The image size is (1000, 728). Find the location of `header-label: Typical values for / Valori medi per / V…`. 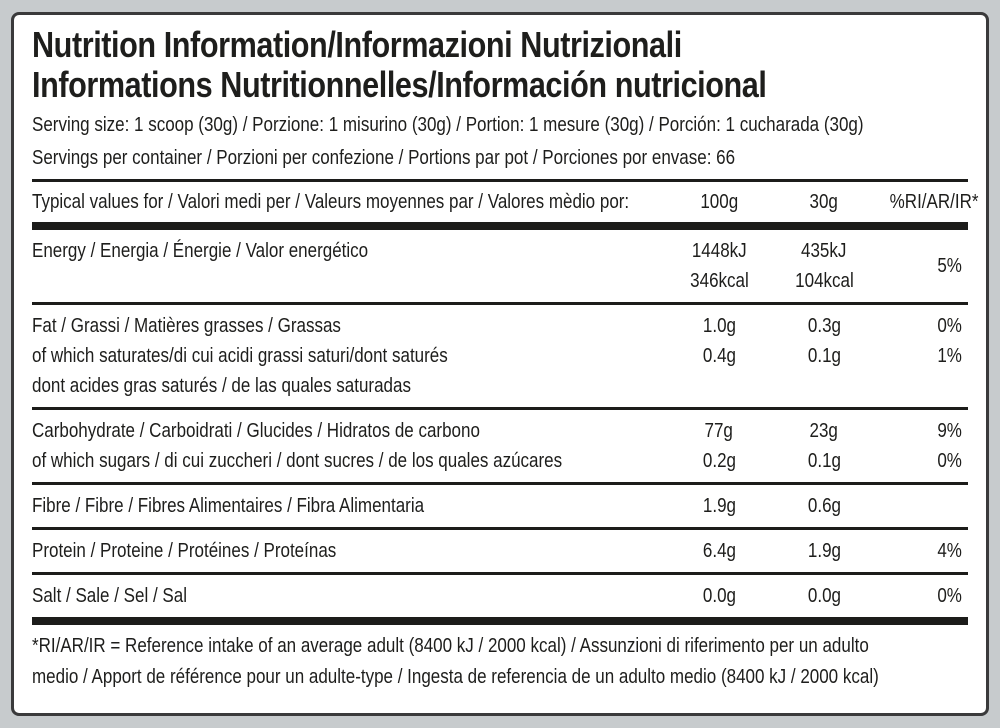

header-label: Typical values for / Valori medi per / V… is located at coordinates (331, 202).